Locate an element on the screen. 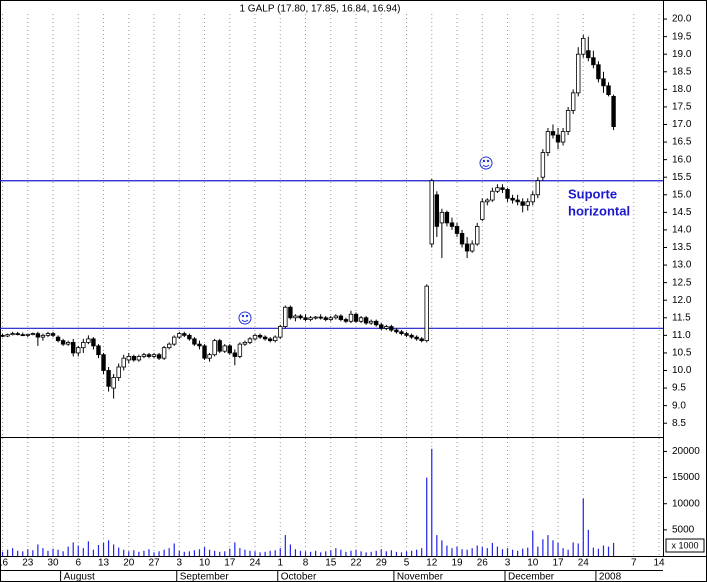 The image size is (707, 582). y-tick-label: 18.0 is located at coordinates (682, 89).